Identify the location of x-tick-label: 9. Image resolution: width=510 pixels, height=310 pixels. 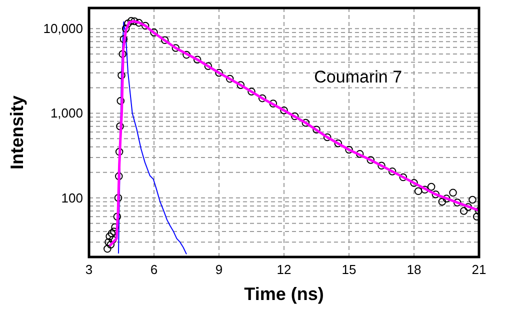
(219, 269).